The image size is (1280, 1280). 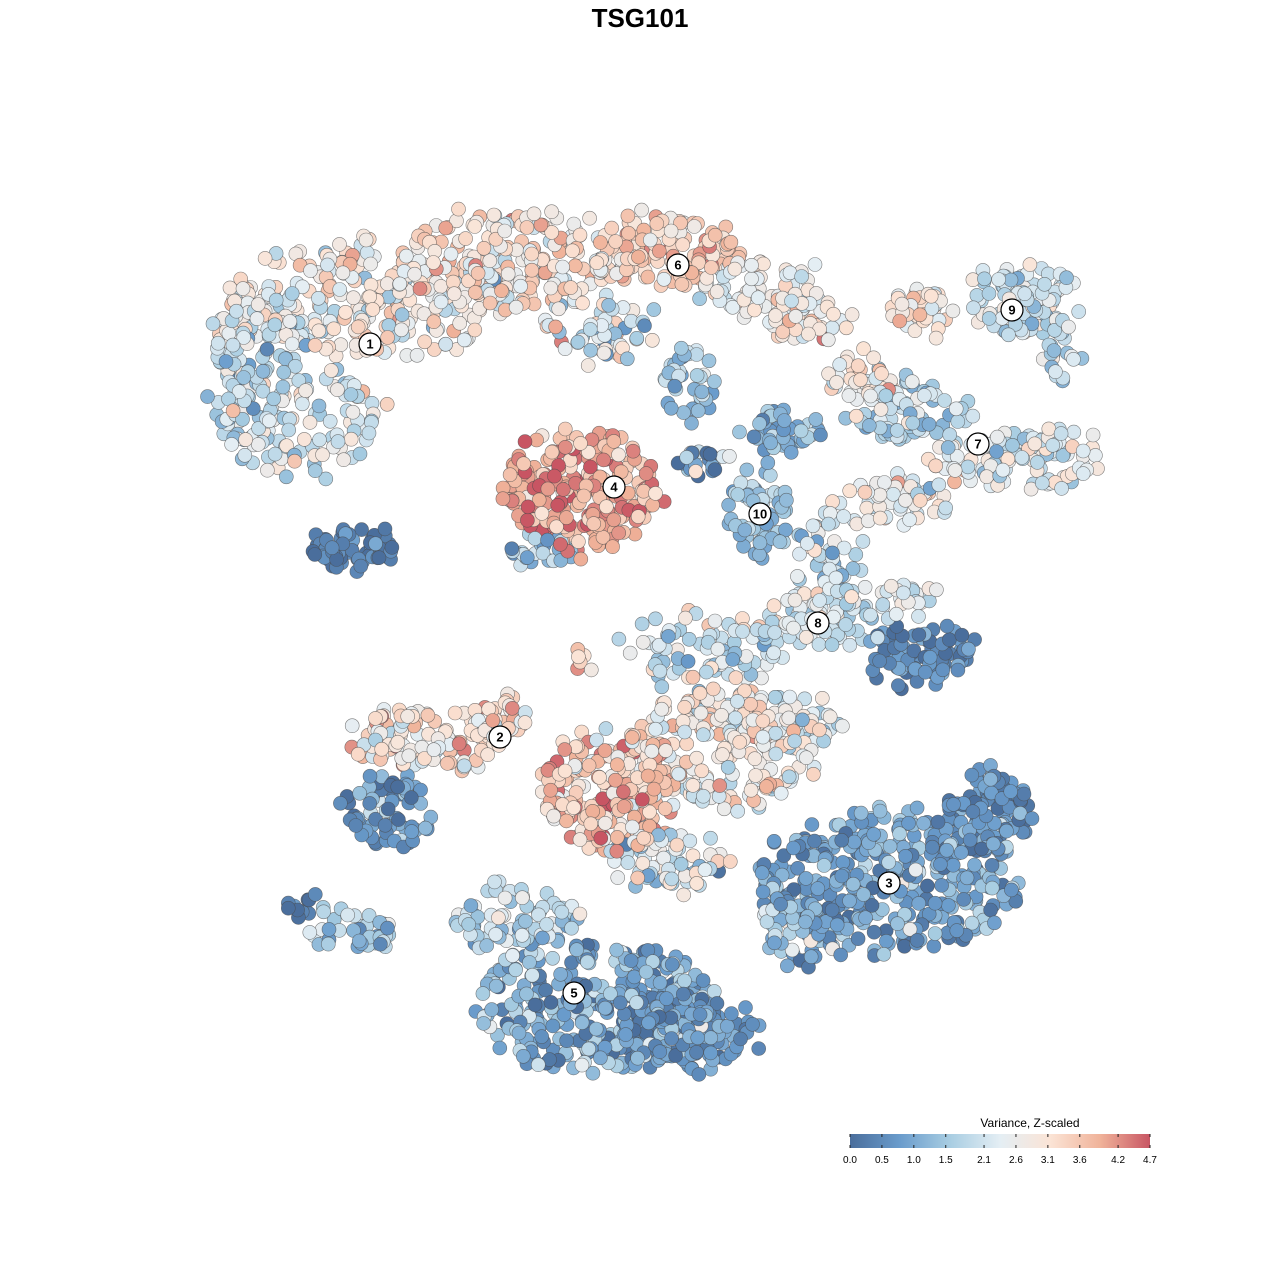 What do you see at coordinates (1118, 1160) in the screenshot?
I see `colorbar-tick-label: 4.2` at bounding box center [1118, 1160].